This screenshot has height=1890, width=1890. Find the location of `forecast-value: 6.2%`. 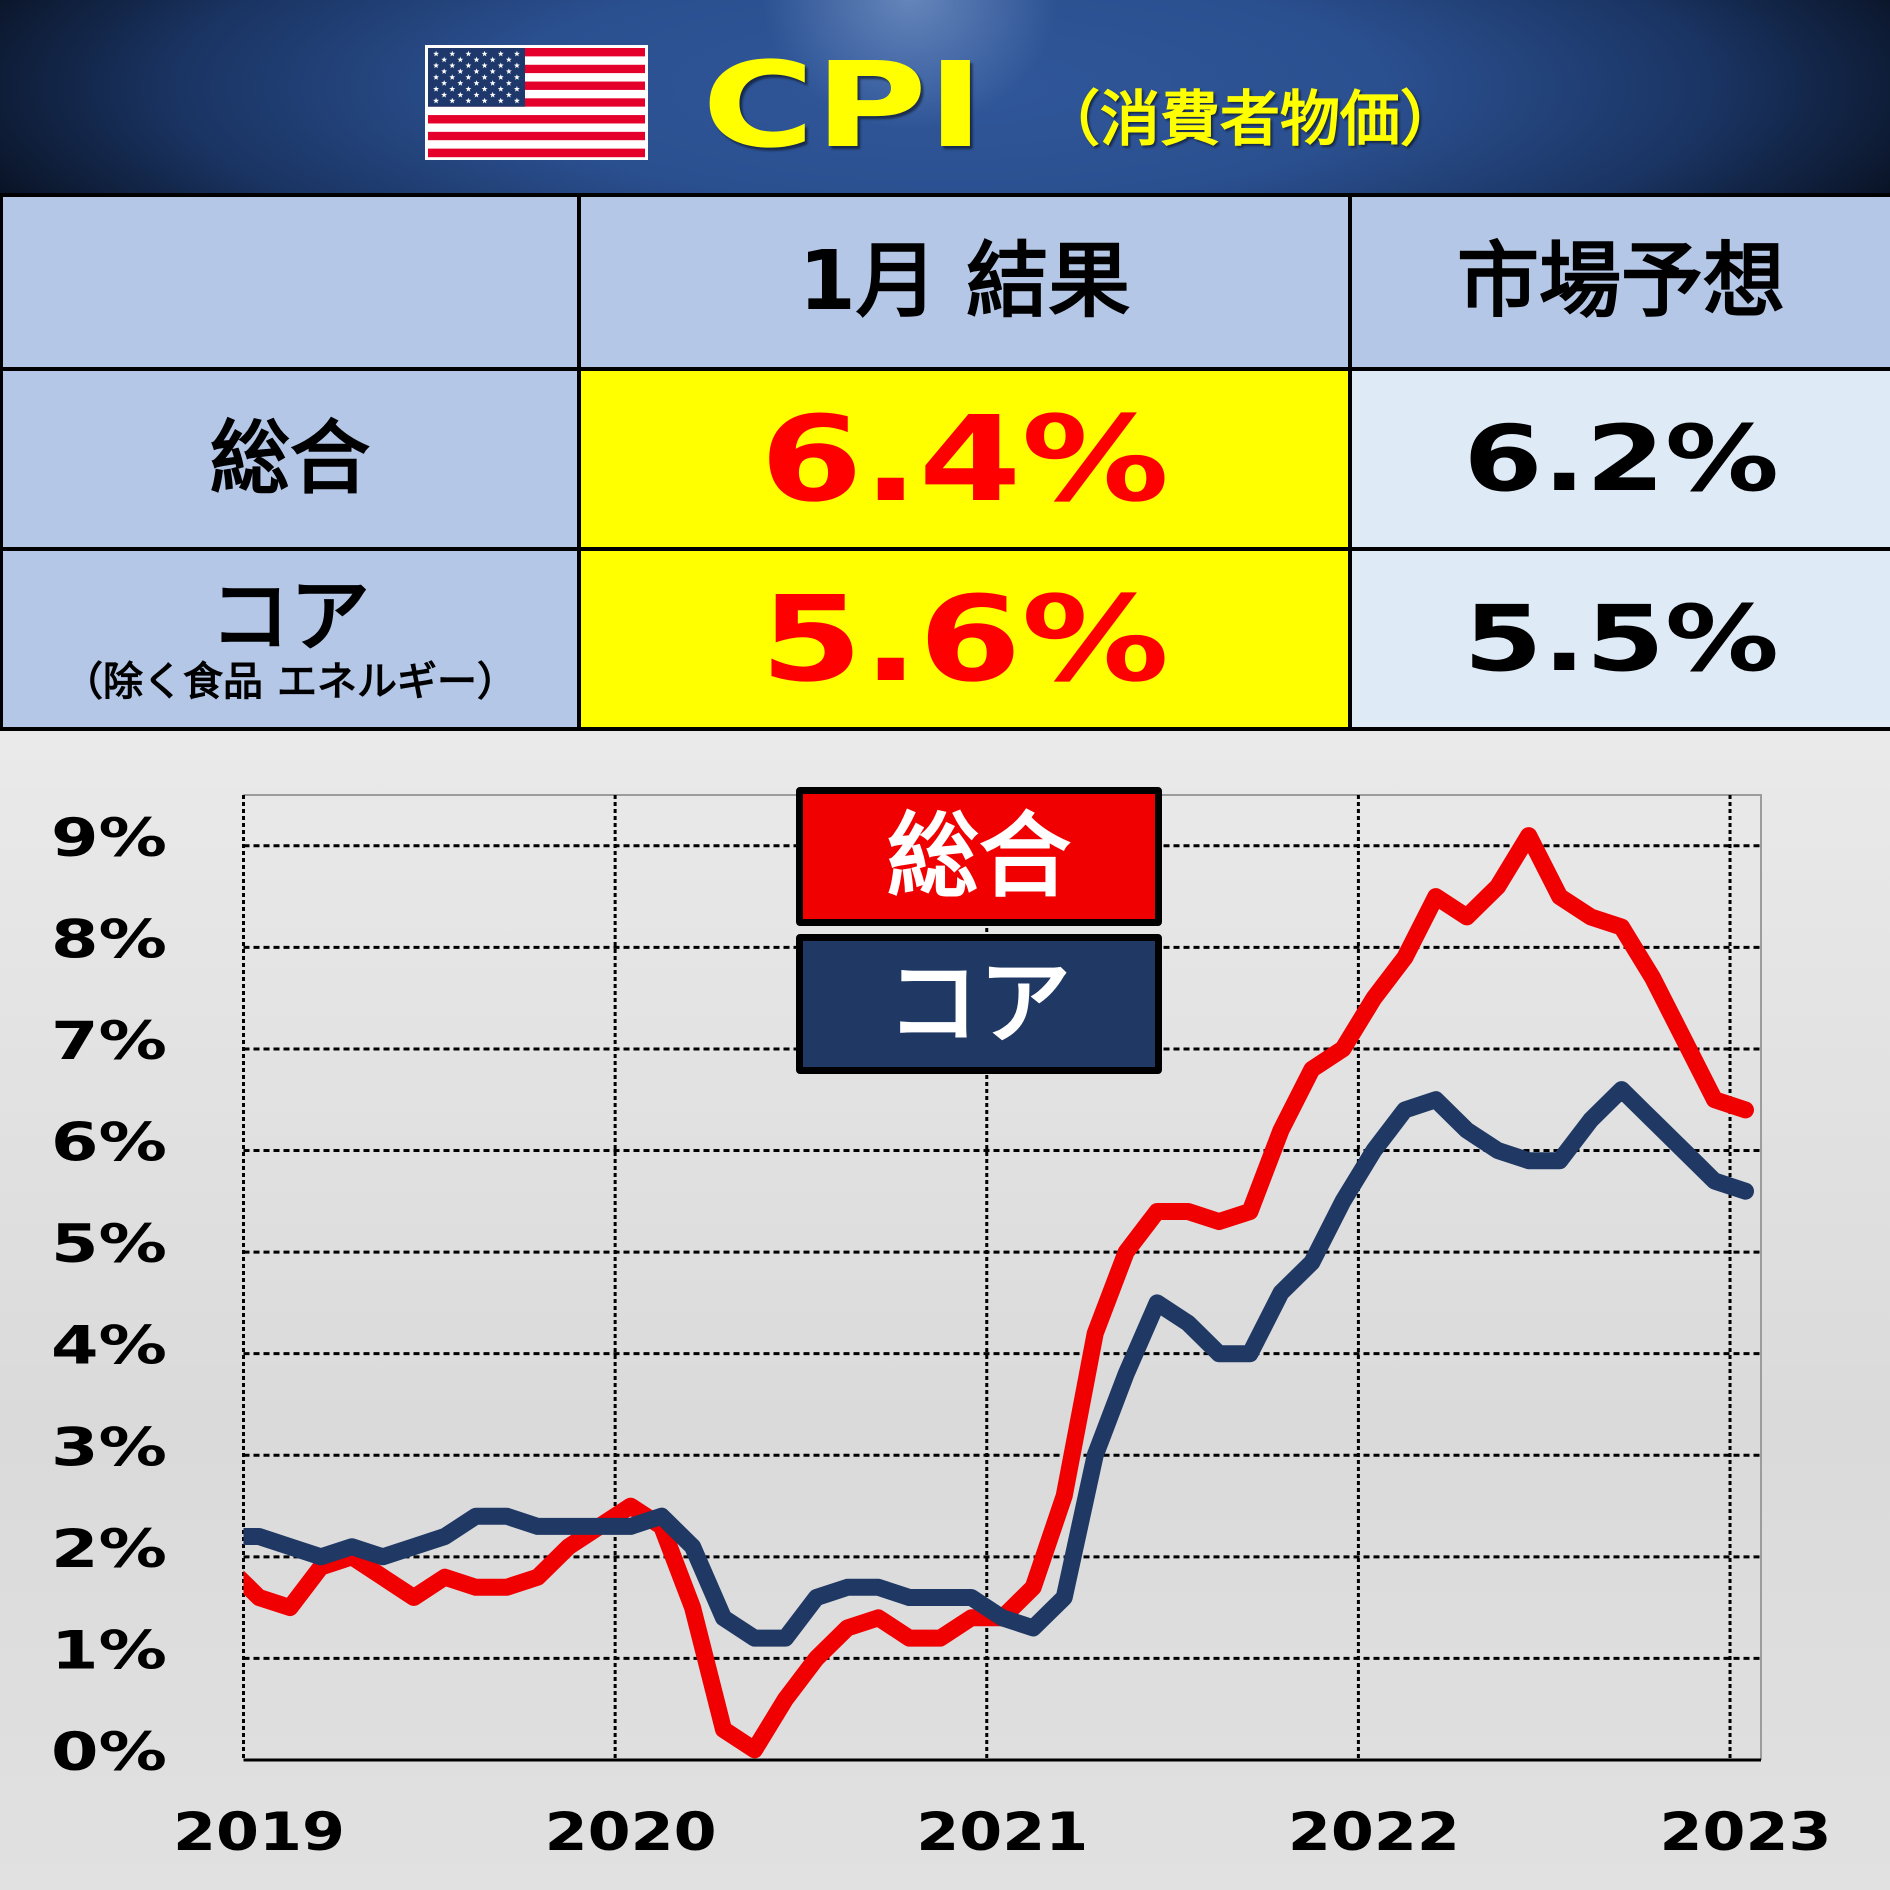

forecast-value: 6.2% is located at coordinates (1621, 459).